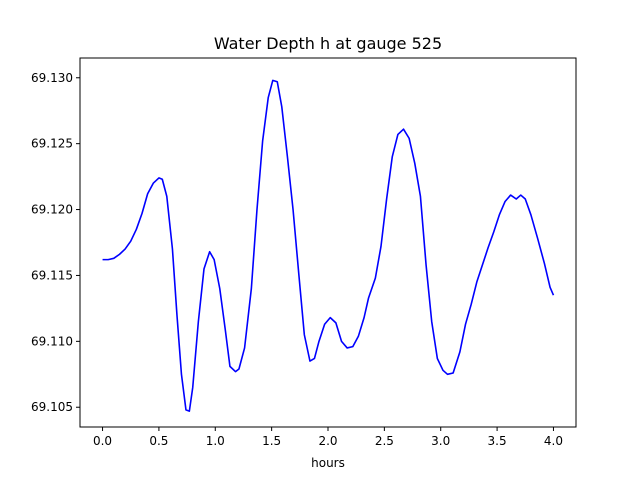 This screenshot has height=480, width=640. What do you see at coordinates (328, 43) in the screenshot?
I see `chart-title: Water Depth h at gauge 525` at bounding box center [328, 43].